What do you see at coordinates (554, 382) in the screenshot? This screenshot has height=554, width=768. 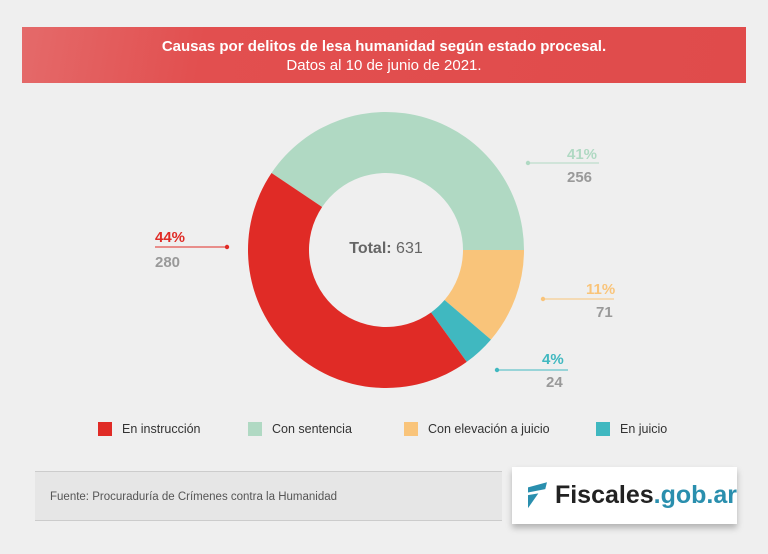 I see `value-label-en-juicio: 24` at bounding box center [554, 382].